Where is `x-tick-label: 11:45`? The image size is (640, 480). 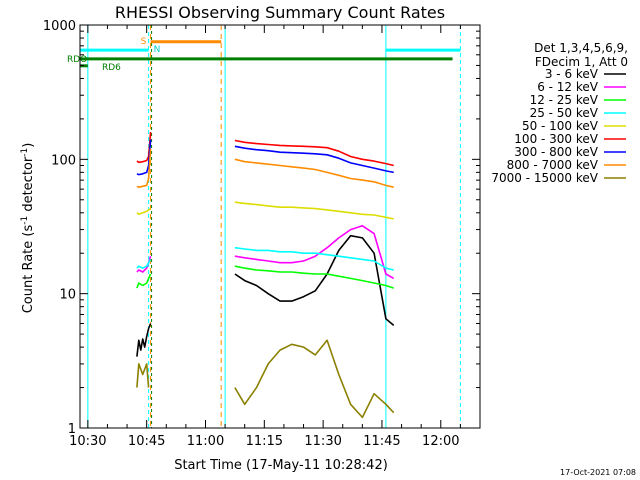
x-tick-label: 11:45 is located at coordinates (381, 441).